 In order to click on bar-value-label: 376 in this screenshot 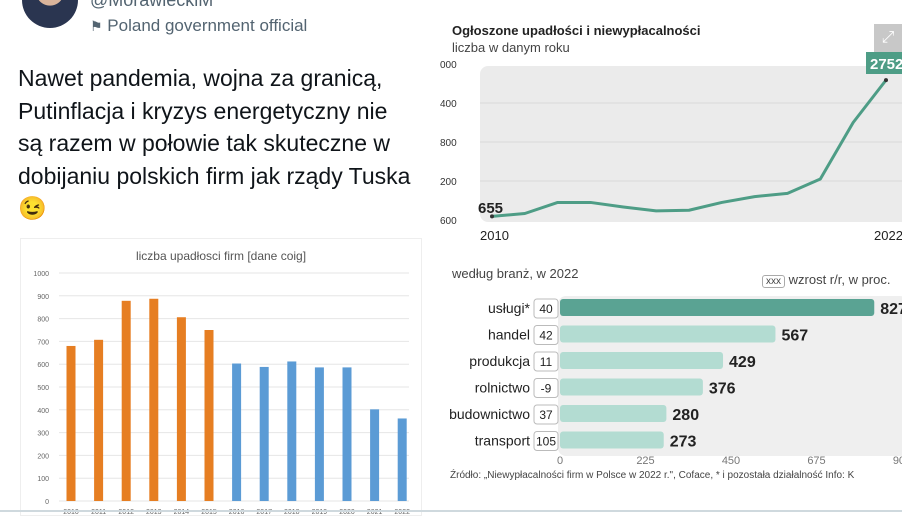, I will do `click(722, 389)`.